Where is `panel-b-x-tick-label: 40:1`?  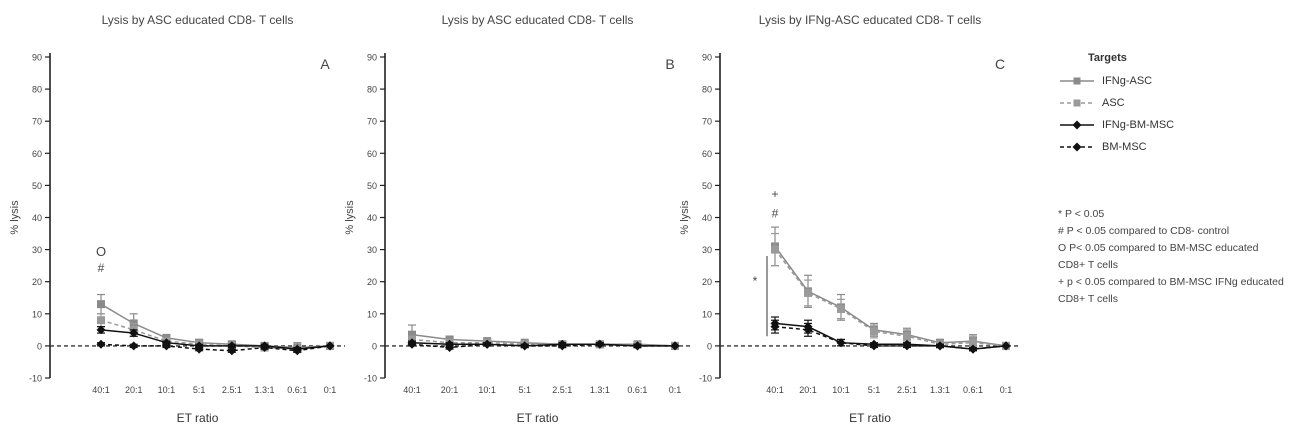
panel-b-x-tick-label: 40:1 is located at coordinates (412, 390).